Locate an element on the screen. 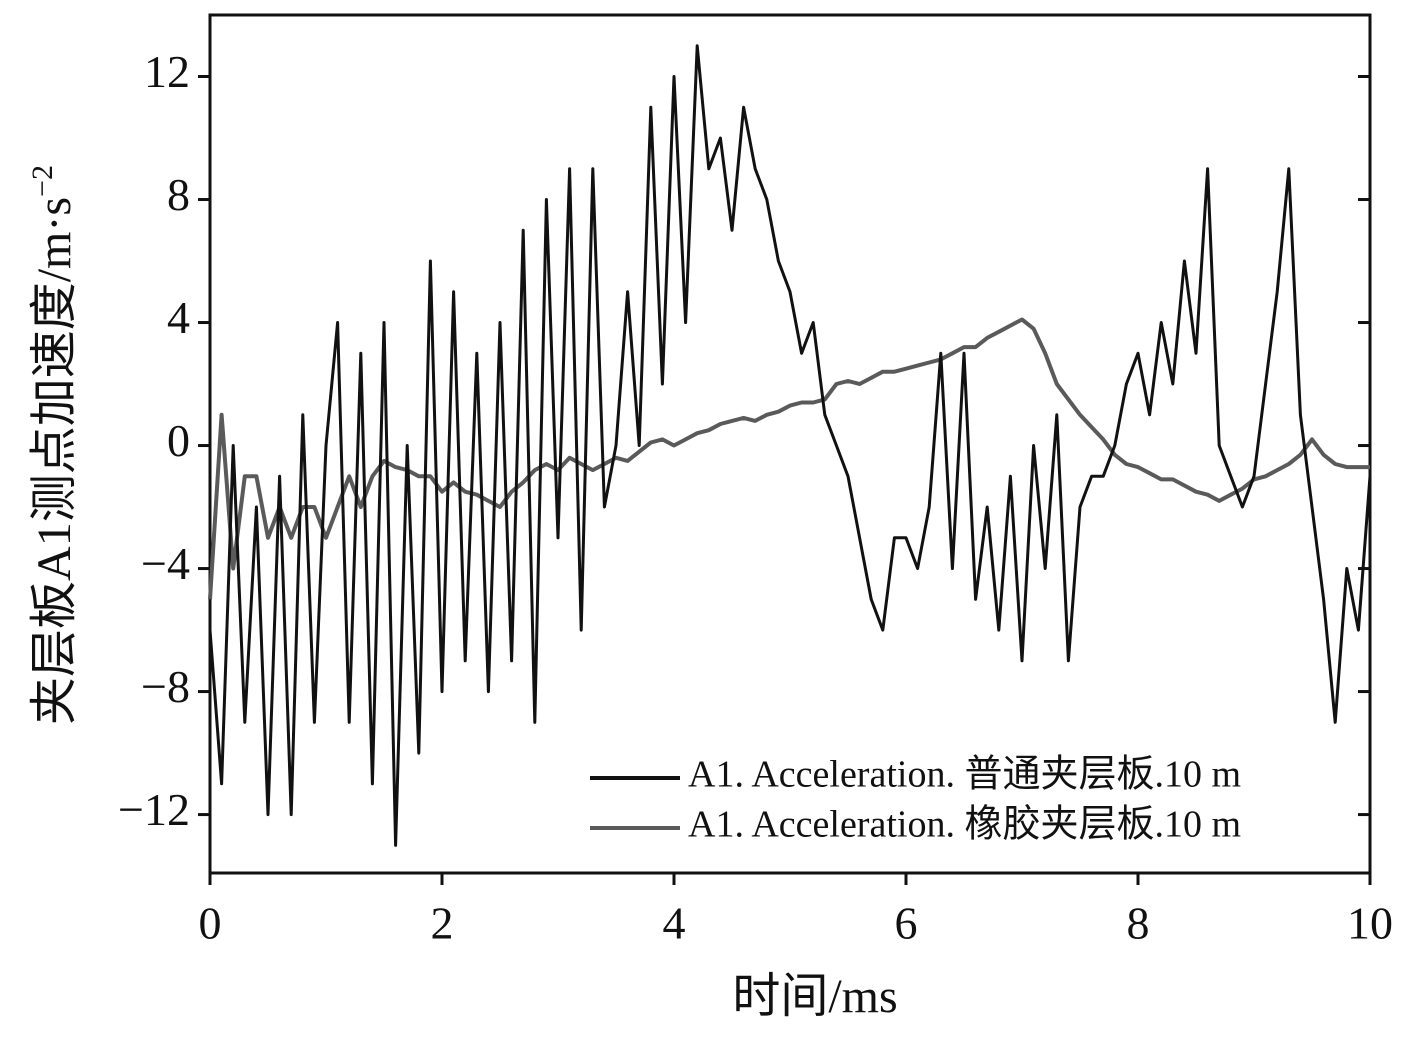 The image size is (1415, 1039). x-tick-label: 0 is located at coordinates (210, 923).